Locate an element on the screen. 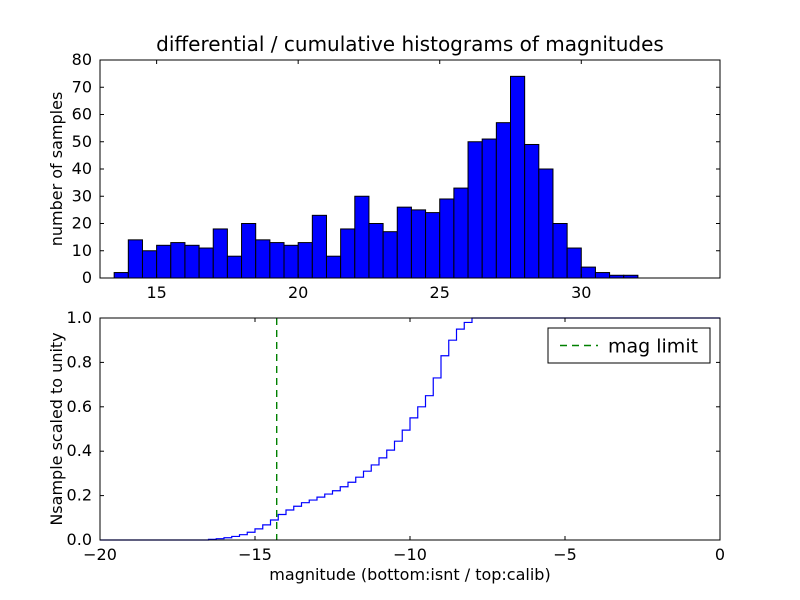 The image size is (800, 600). y-tick-label: 20 is located at coordinates (82, 223).